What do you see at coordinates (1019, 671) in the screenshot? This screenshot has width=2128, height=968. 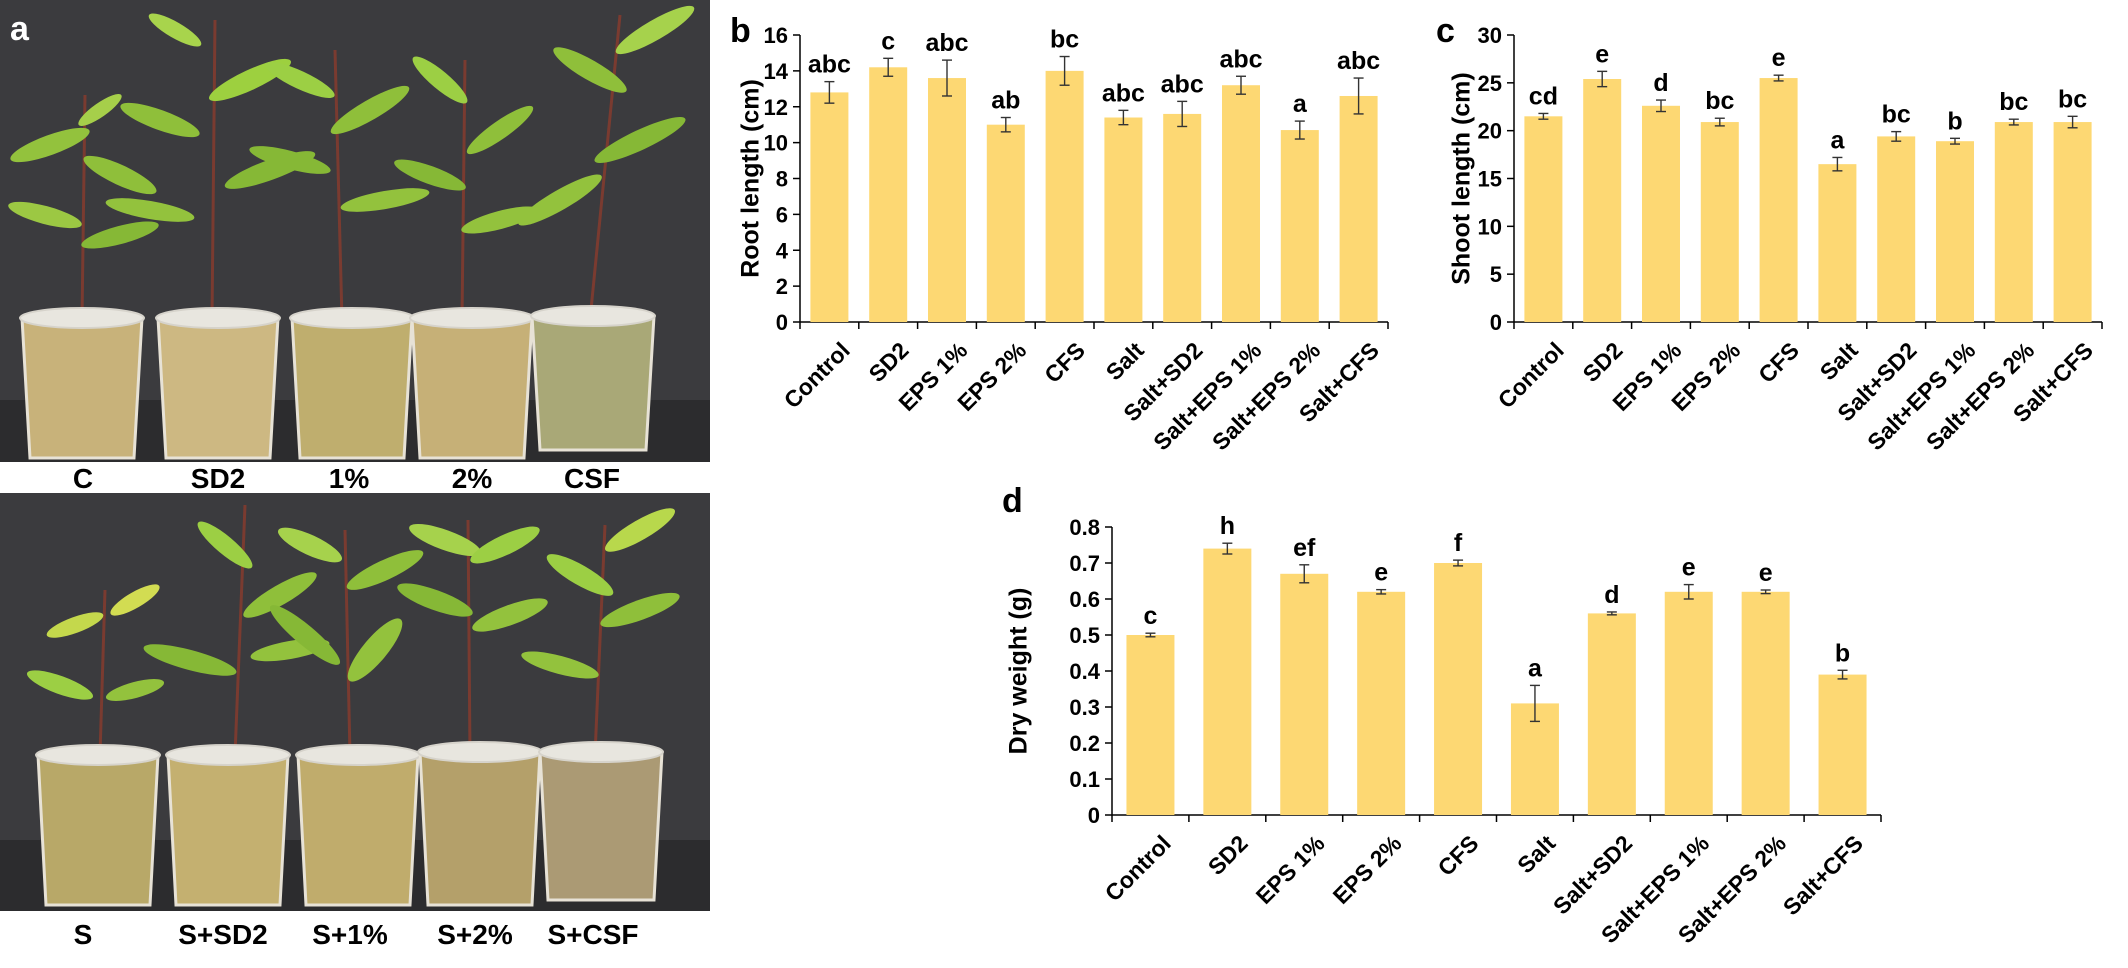 I see `y-axis-title: Dry weight (g)` at bounding box center [1019, 671].